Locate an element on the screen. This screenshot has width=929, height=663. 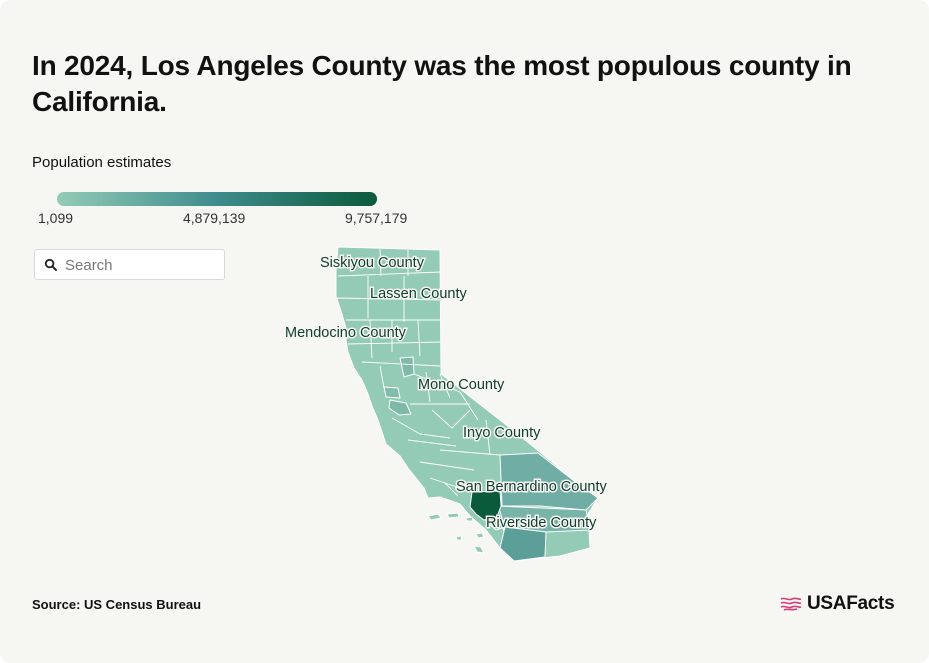
county-search is located at coordinates (129, 264).